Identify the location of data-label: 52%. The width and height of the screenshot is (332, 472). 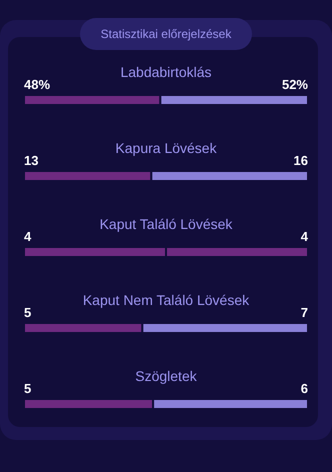
(295, 84).